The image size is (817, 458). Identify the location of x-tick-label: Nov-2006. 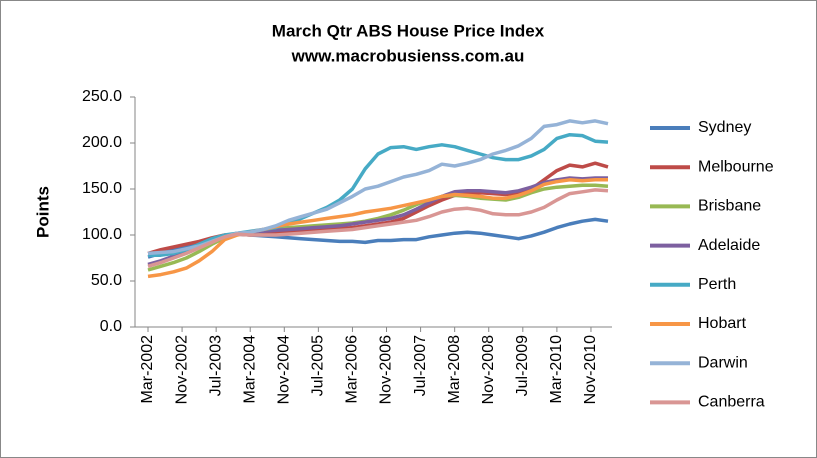
(386, 369).